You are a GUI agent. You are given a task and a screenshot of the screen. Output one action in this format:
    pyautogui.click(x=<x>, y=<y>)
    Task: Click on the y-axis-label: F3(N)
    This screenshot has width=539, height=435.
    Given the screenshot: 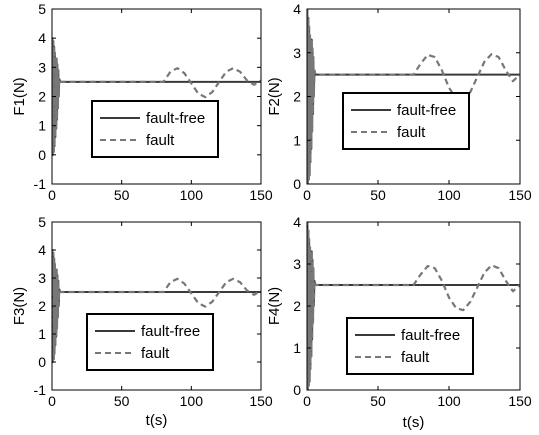 What is the action you would take?
    pyautogui.click(x=19, y=306)
    